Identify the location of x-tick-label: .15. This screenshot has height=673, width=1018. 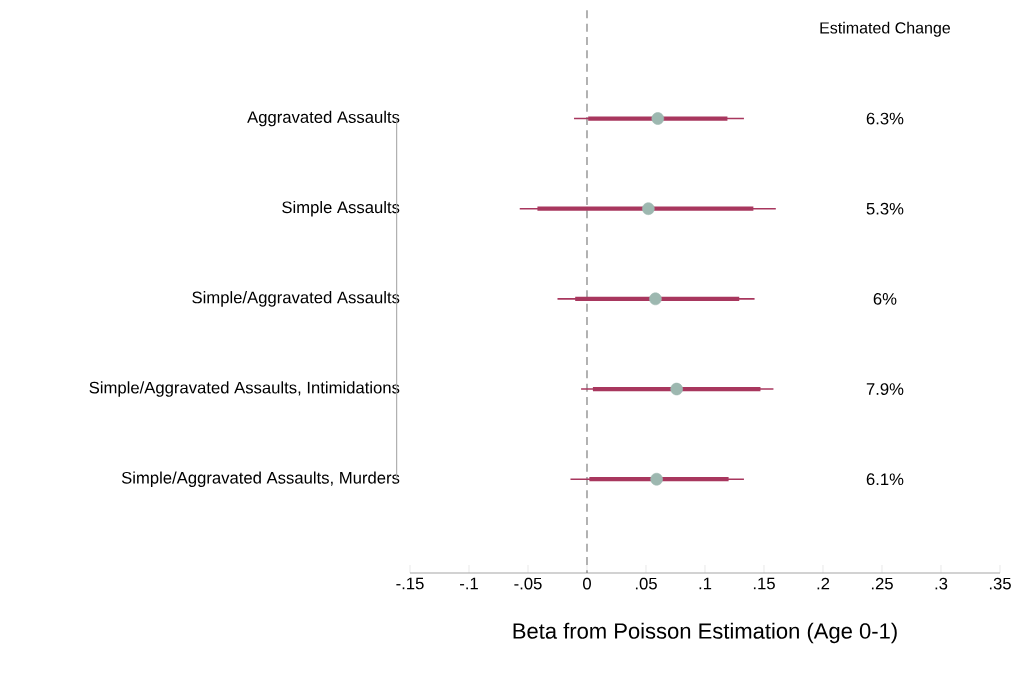
(764, 583).